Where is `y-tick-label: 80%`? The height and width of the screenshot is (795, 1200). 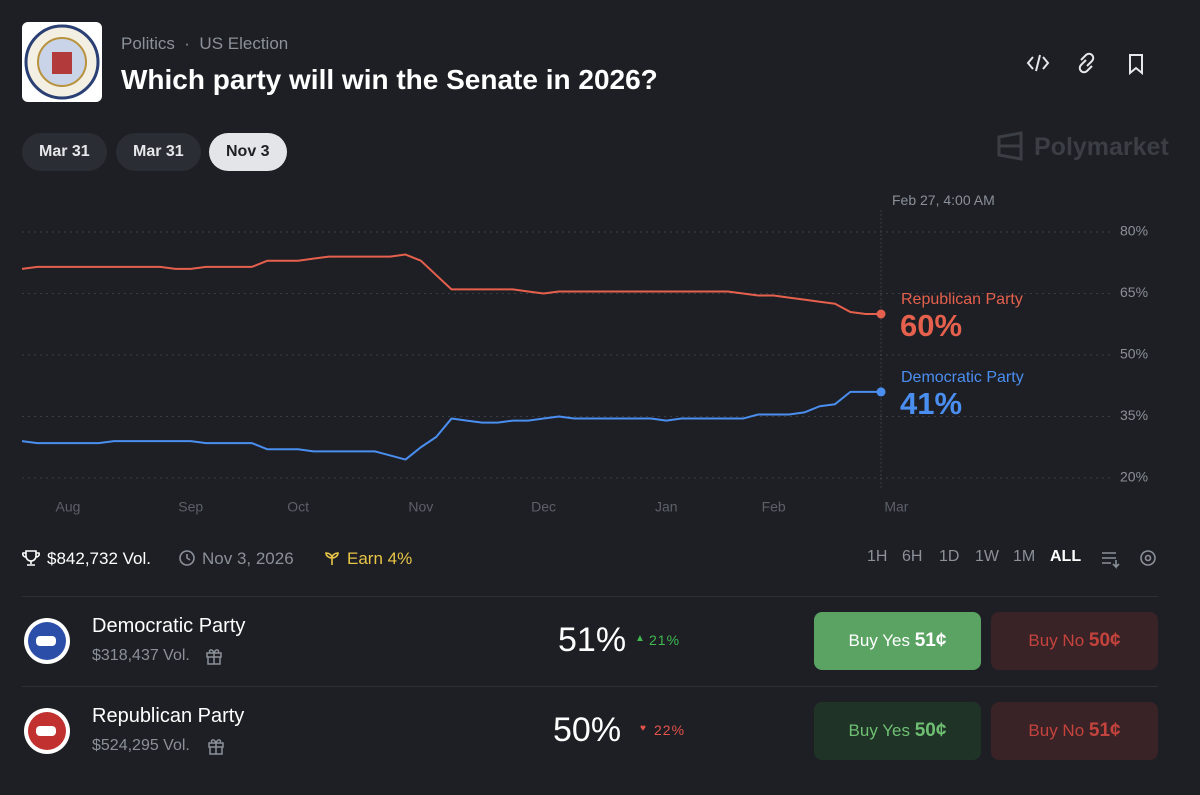 y-tick-label: 80% is located at coordinates (1134, 231).